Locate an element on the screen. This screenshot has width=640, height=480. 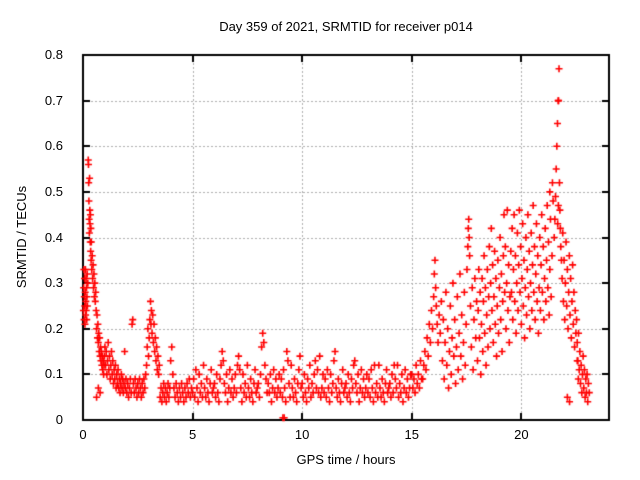
y-tick-label: 0.5 is located at coordinates (53, 191).